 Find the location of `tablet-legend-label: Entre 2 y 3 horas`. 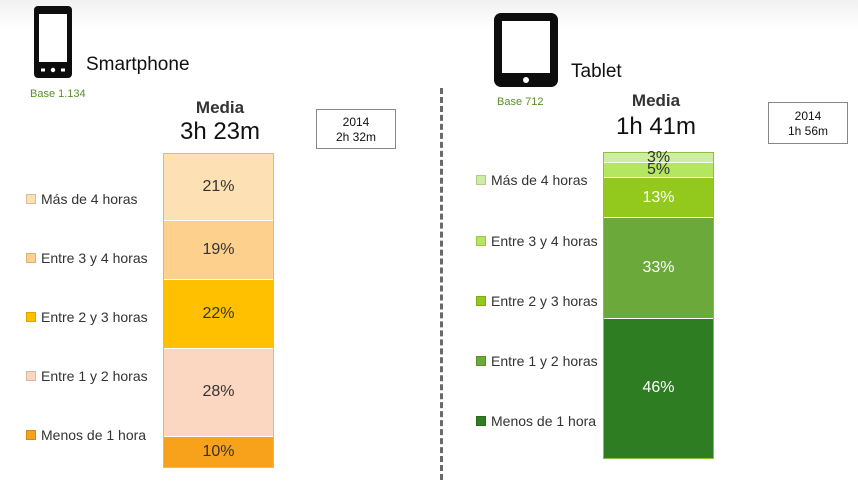

tablet-legend-label: Entre 2 y 3 horas is located at coordinates (544, 301).